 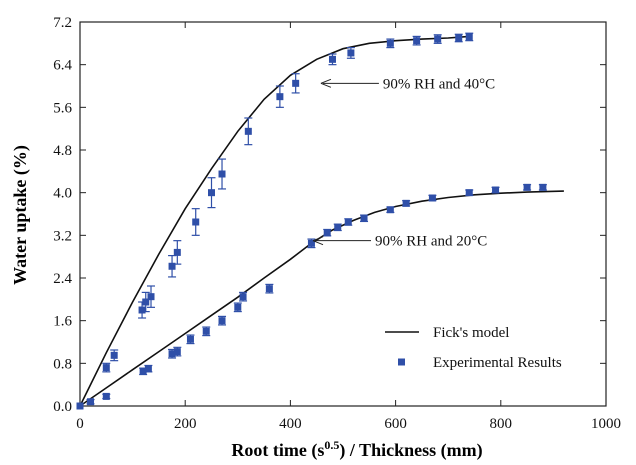 I want to click on y-tick-label: 4.8, so click(x=62, y=151).